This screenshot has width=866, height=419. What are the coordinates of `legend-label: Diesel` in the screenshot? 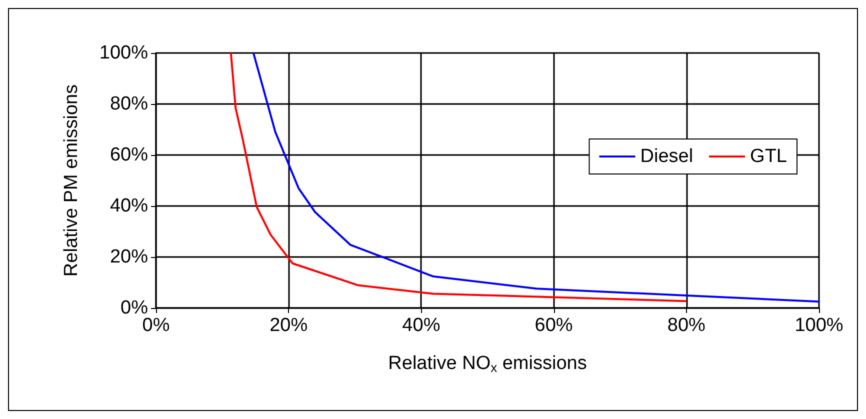 It's located at (667, 156).